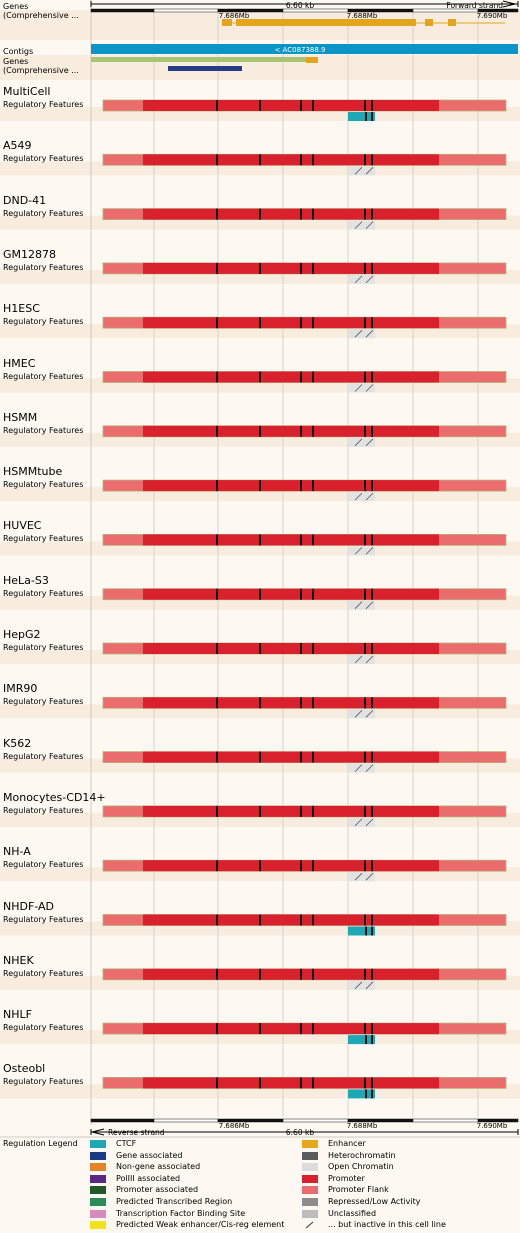 The width and height of the screenshot is (520, 1233). I want to click on tick-label-2: 7.688Mb, so click(362, 16).